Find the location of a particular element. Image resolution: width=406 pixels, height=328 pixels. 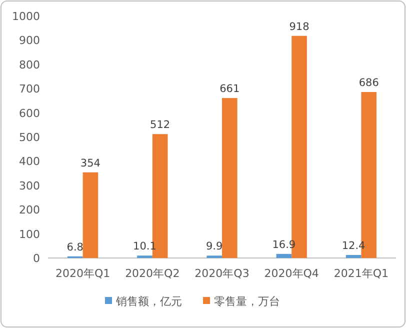

y-tick-label: 900 is located at coordinates (29, 41).